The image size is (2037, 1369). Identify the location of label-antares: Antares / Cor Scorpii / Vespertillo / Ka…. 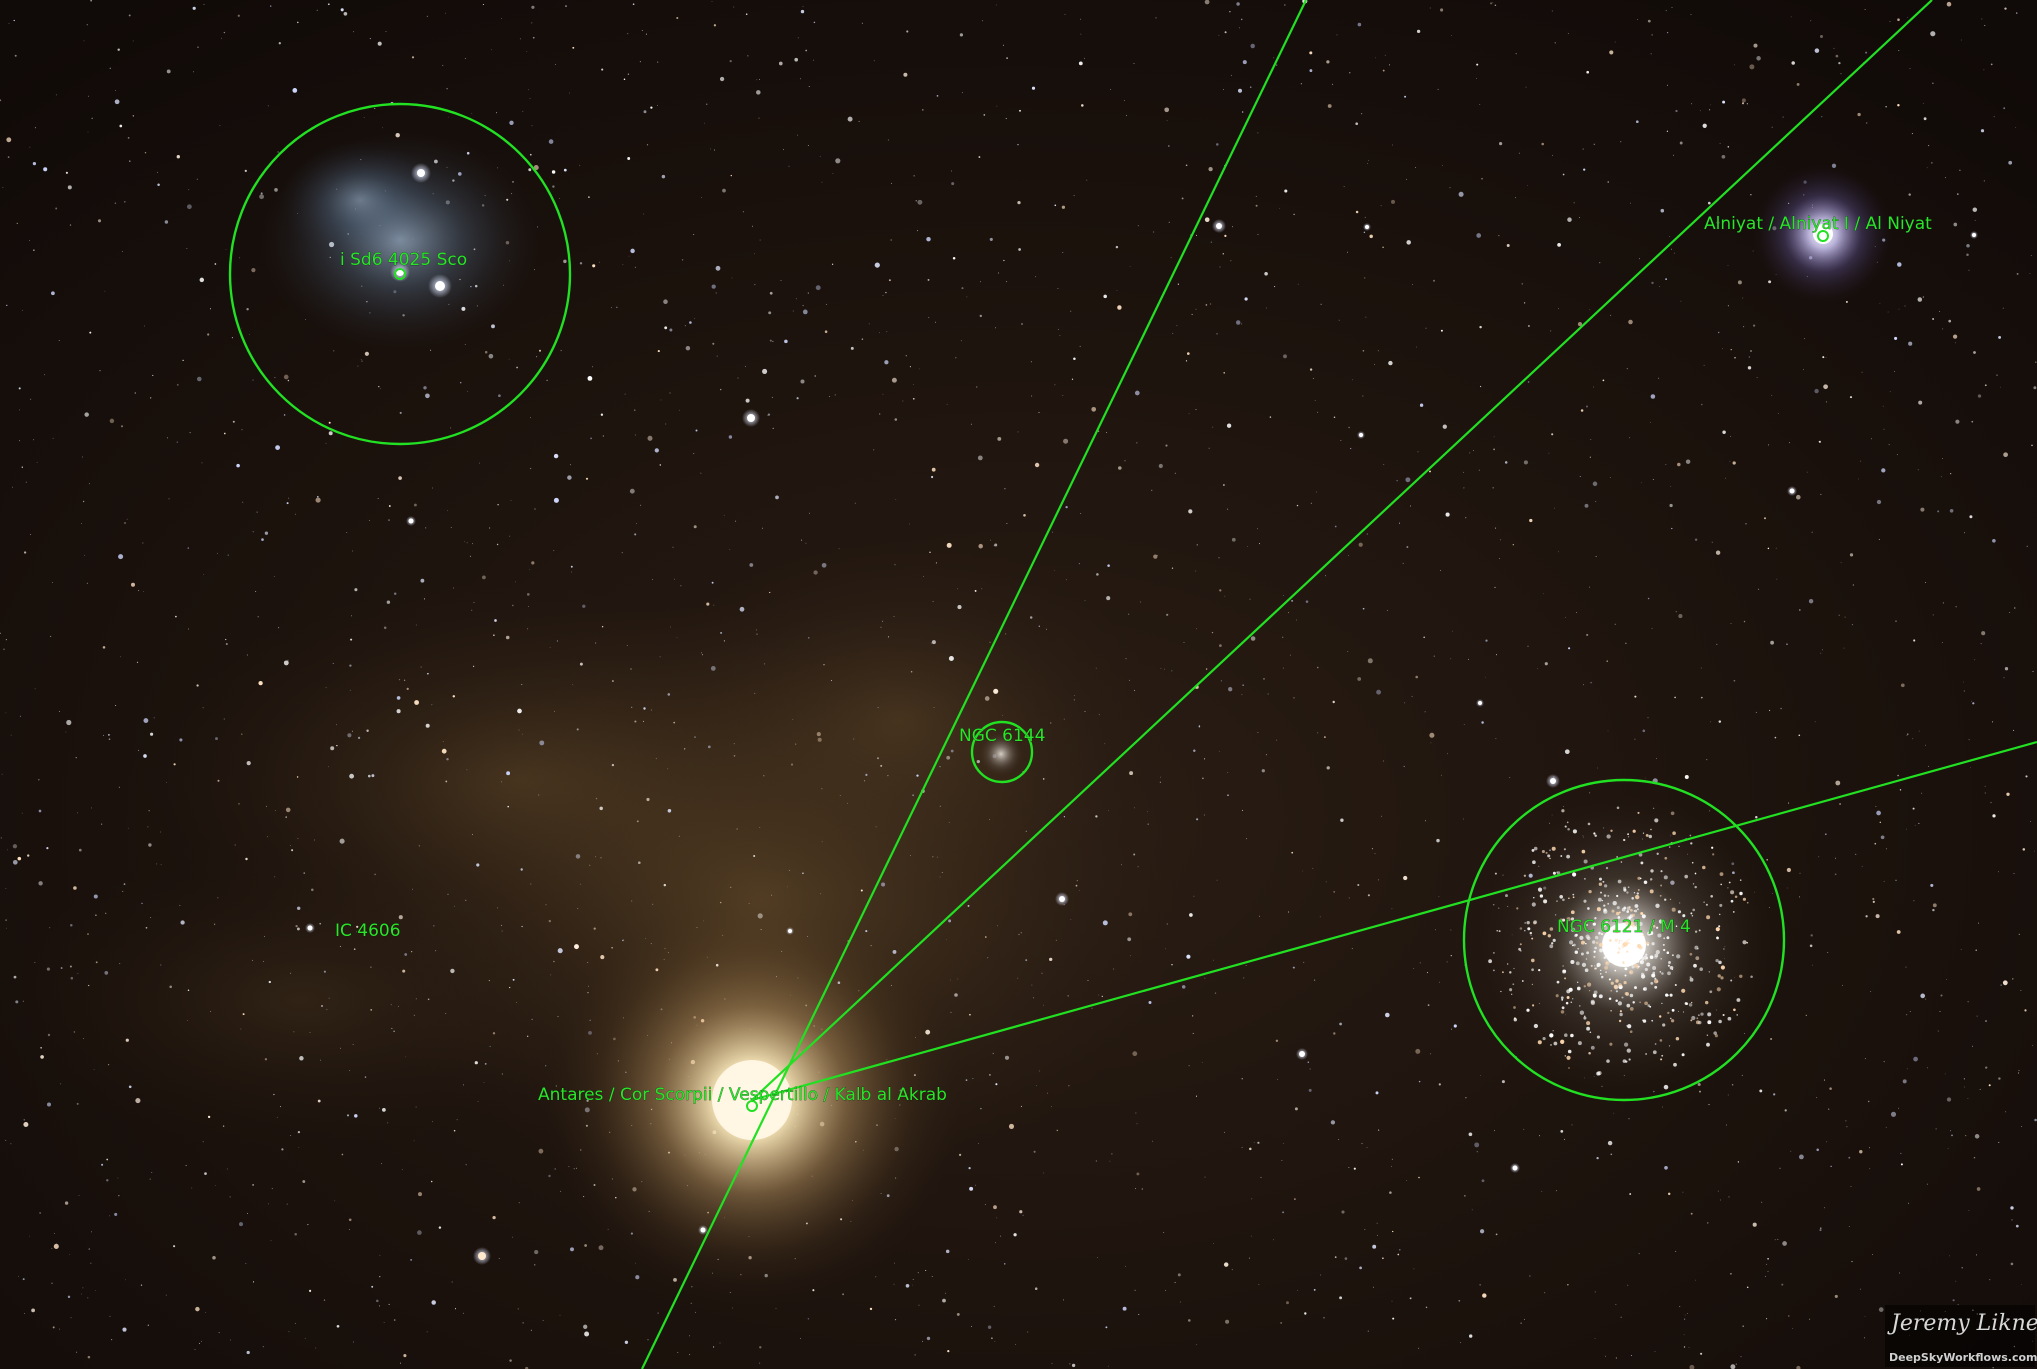
(742, 1095).